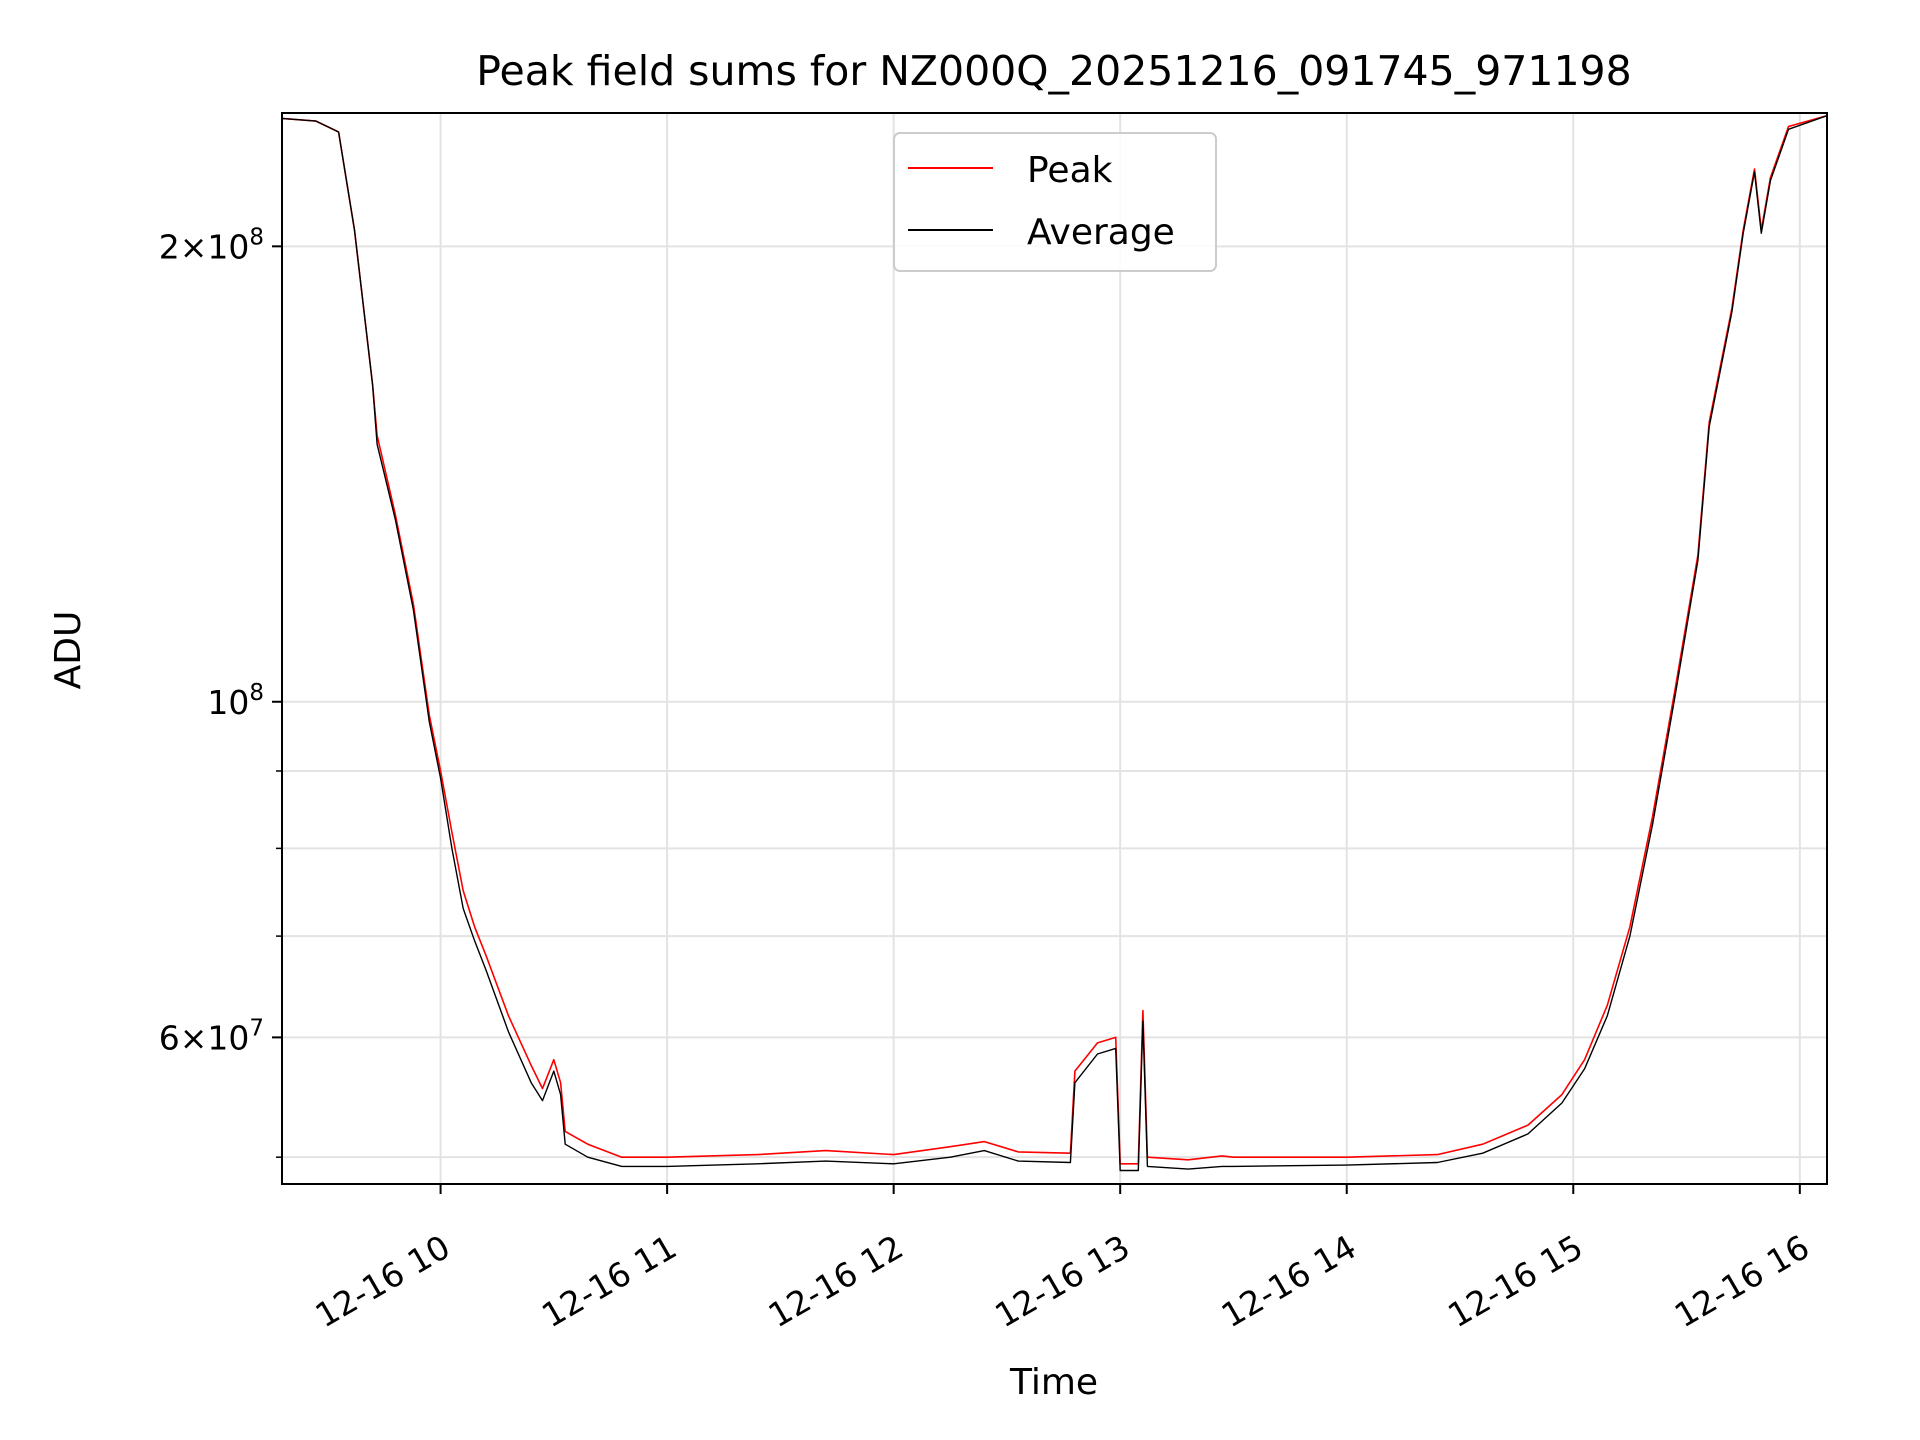 The image size is (1920, 1440). Describe the element at coordinates (68, 650) in the screenshot. I see `y-axis-label: ADU` at that location.